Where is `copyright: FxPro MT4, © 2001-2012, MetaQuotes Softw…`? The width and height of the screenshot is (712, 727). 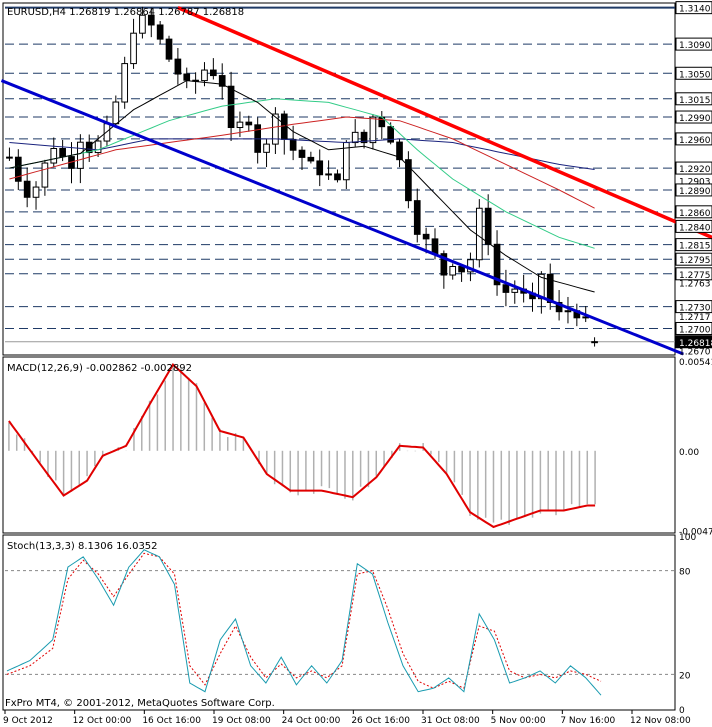 copyright: FxPro MT4, © 2001-2012, MetaQuotes Softw… is located at coordinates (140, 703).